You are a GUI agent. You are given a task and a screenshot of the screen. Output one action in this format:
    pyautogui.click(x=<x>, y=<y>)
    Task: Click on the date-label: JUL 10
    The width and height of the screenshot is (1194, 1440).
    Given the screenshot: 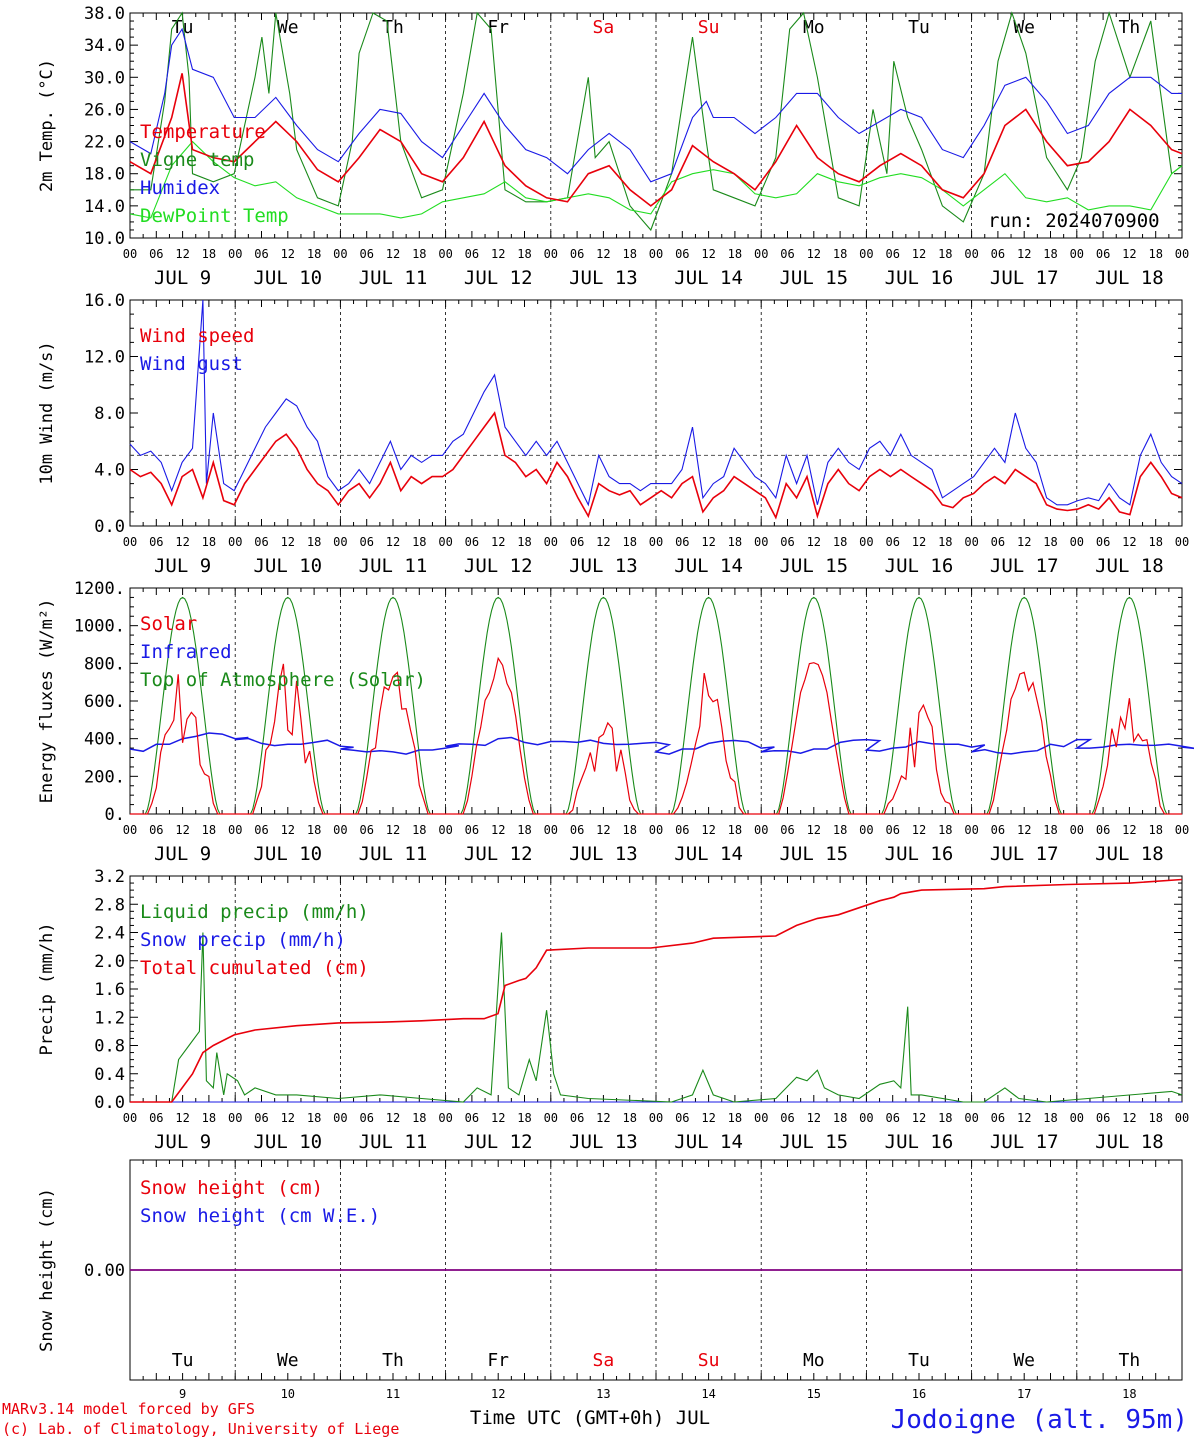 What is the action you would take?
    pyautogui.click(x=287, y=566)
    